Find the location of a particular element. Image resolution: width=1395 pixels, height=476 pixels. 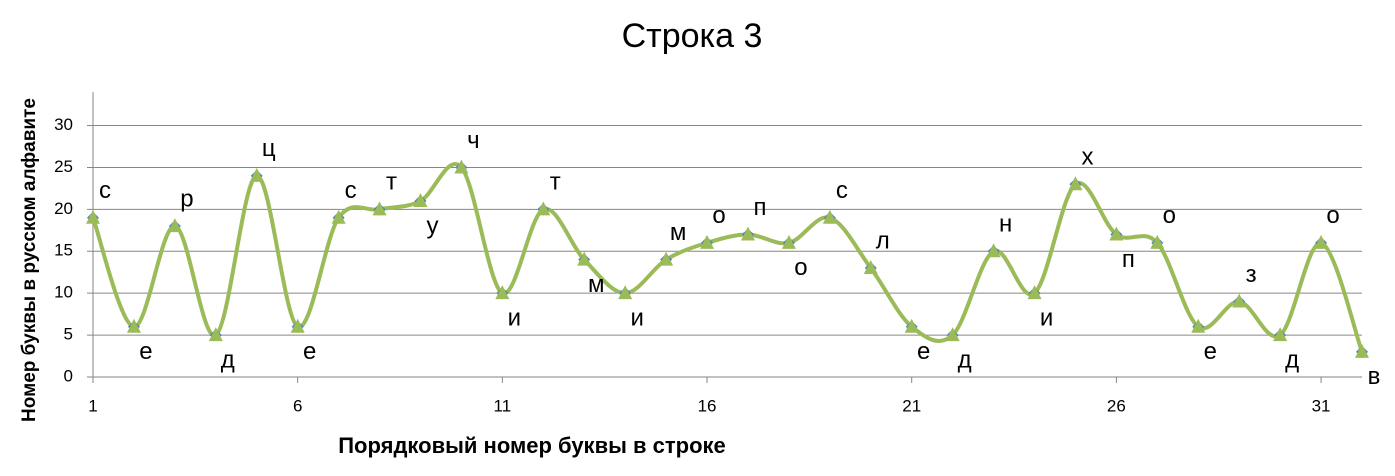

y-tick-label: 20 is located at coordinates (63, 208).